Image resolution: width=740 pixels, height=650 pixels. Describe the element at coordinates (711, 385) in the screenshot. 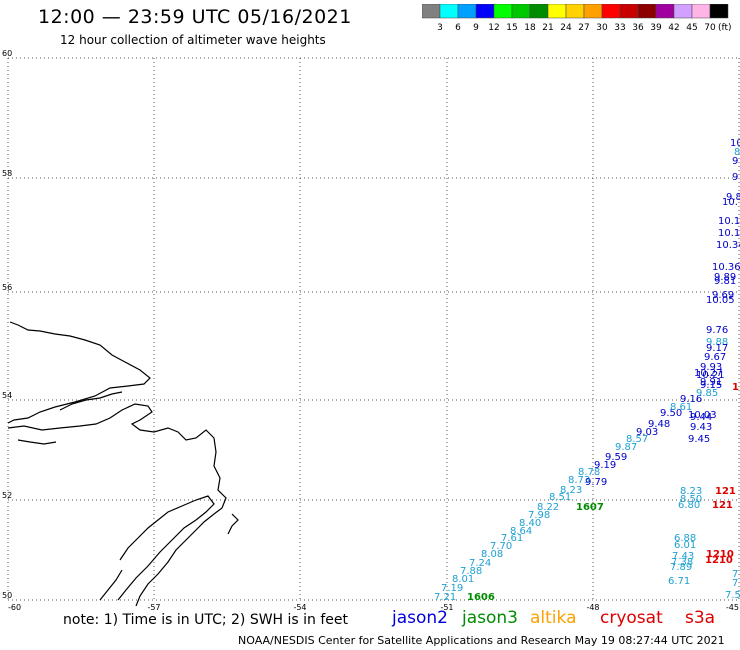

I see `wave-height-label: 9.15` at that location.